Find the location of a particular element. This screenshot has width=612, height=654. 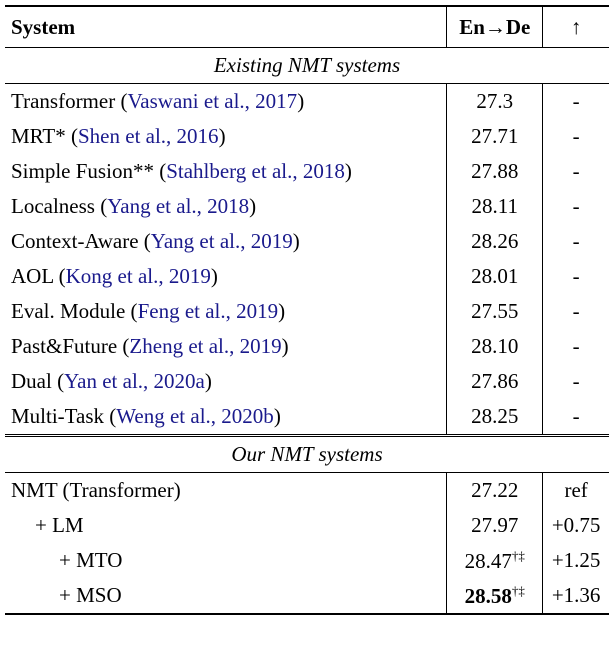

data-row: Multi-Task (Weng et al., 2020b) 28.25- is located at coordinates (307, 417).